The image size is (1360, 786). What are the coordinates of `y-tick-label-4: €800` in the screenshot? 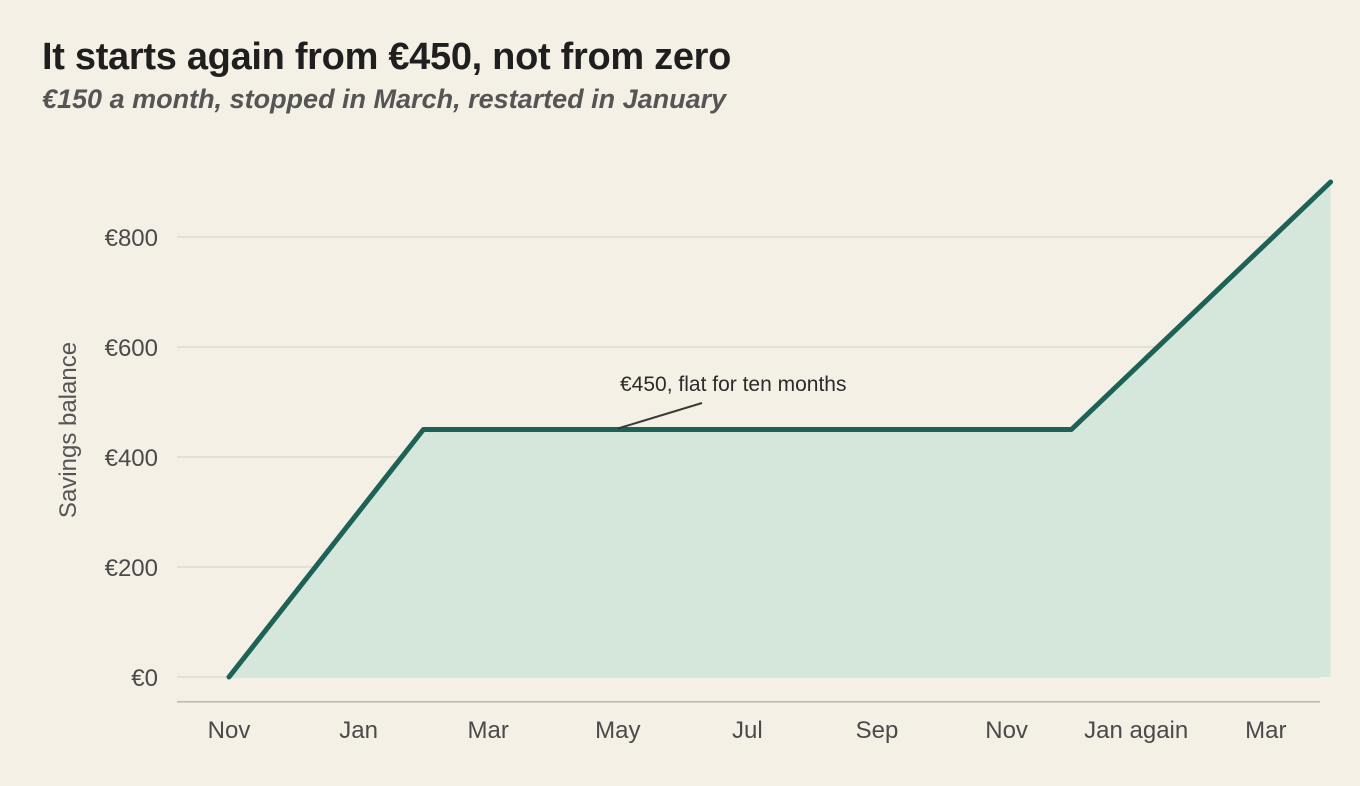 It's located at (131, 238).